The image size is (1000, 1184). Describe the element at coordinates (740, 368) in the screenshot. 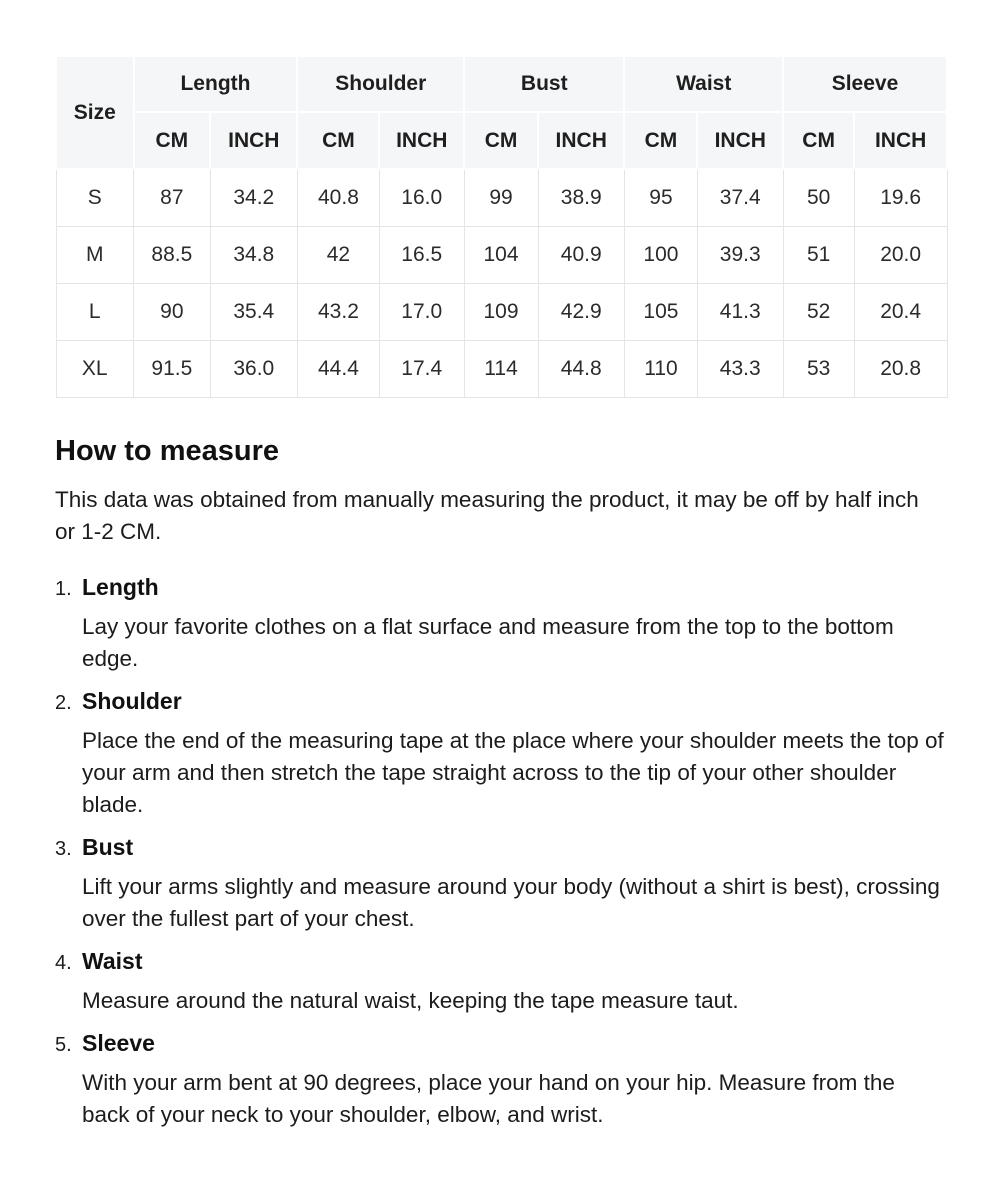

I see `value-cell: 43.3` at that location.